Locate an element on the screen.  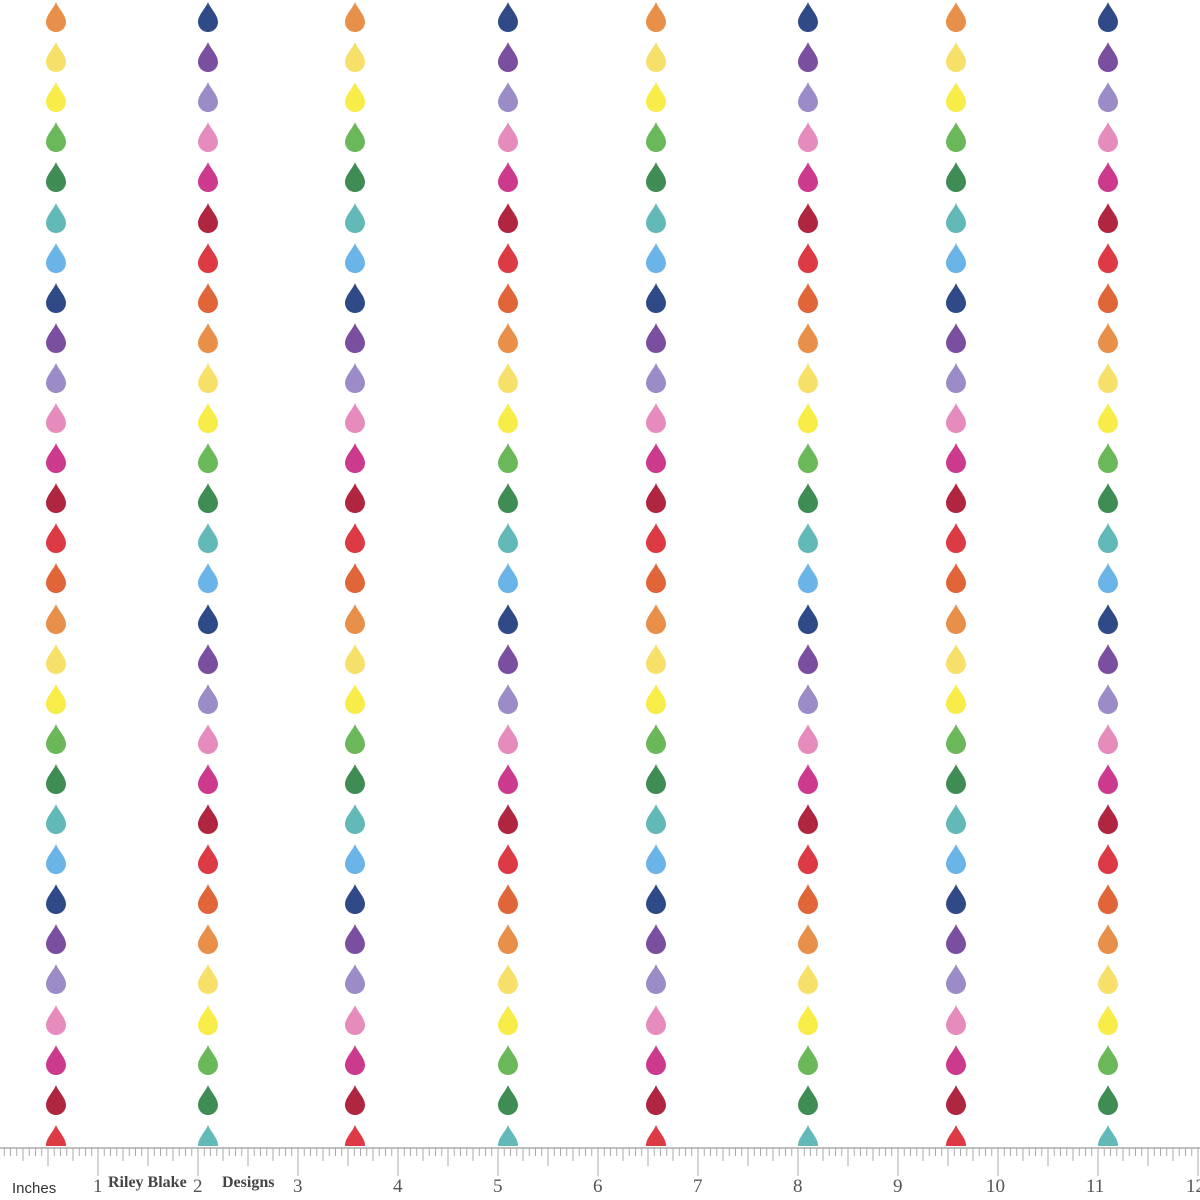
ruler-number: 8 is located at coordinates (798, 1186).